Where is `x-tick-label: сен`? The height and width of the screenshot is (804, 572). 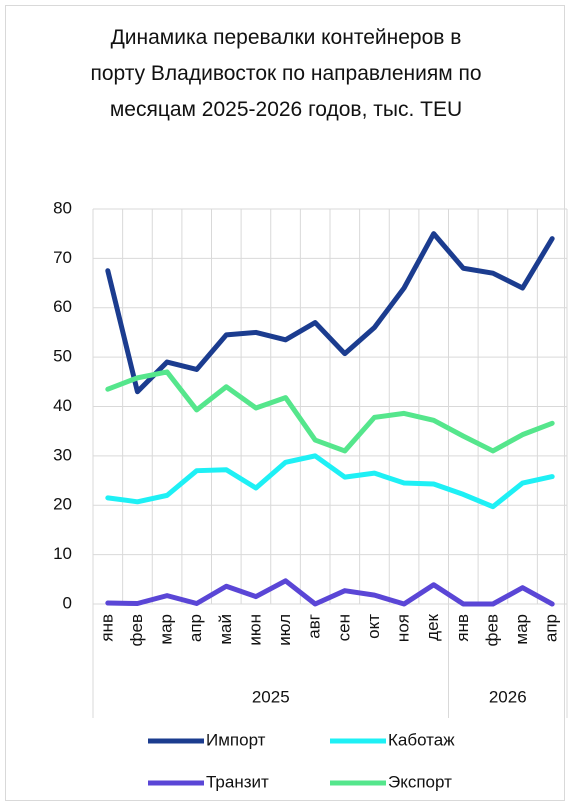
x-tick-label: сен is located at coordinates (343, 627).